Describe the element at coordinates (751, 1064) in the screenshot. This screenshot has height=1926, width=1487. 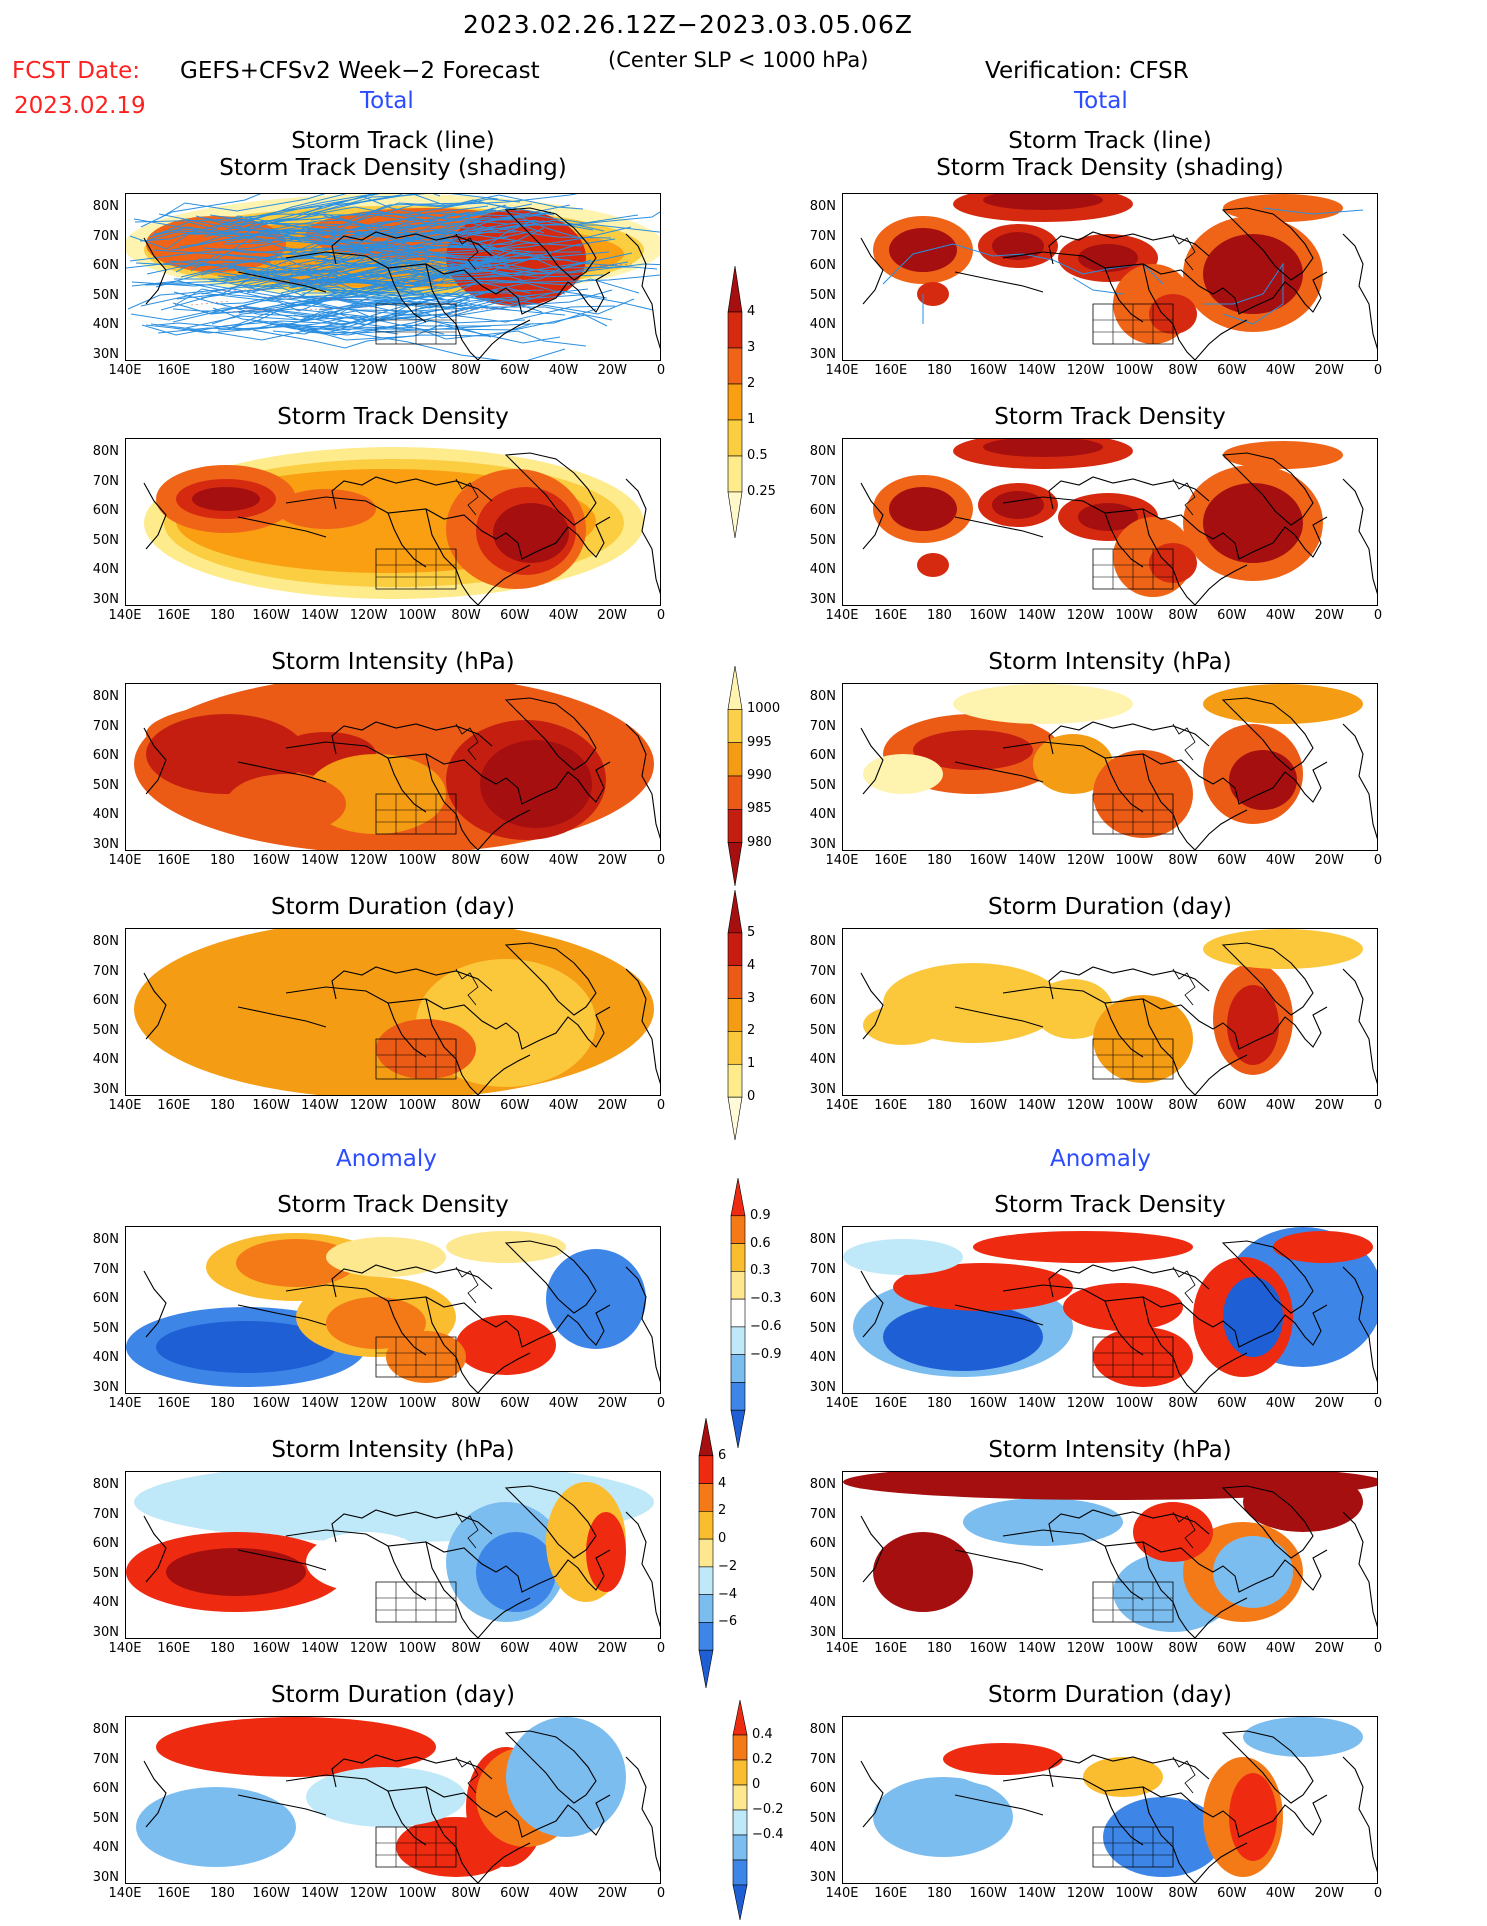
I see `colorbar-label: 1` at that location.